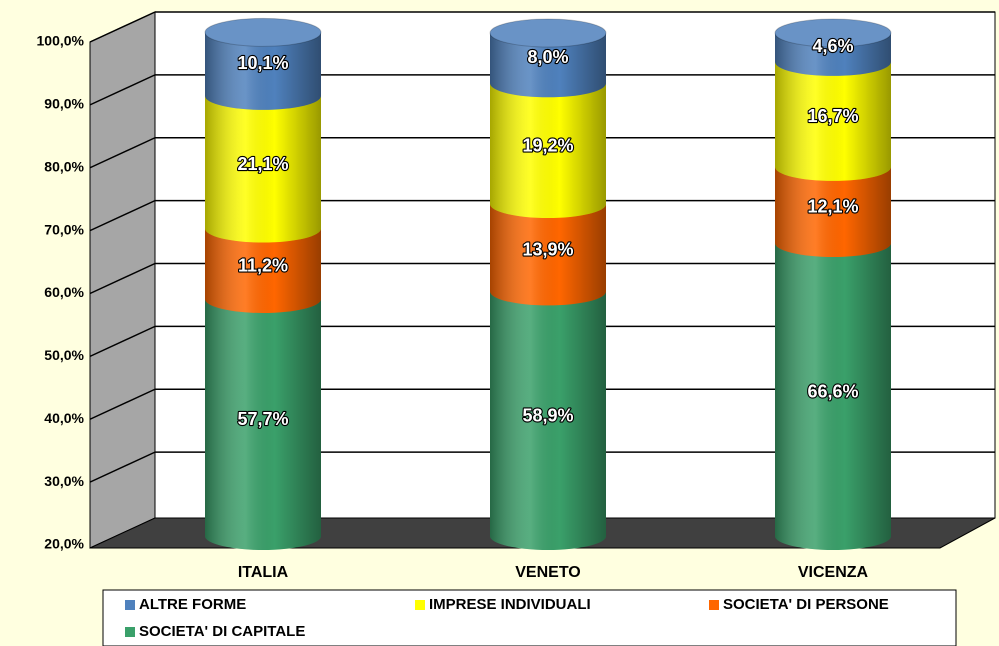  Describe the element at coordinates (832, 391) in the screenshot. I see `value-label: 66,6%` at that location.